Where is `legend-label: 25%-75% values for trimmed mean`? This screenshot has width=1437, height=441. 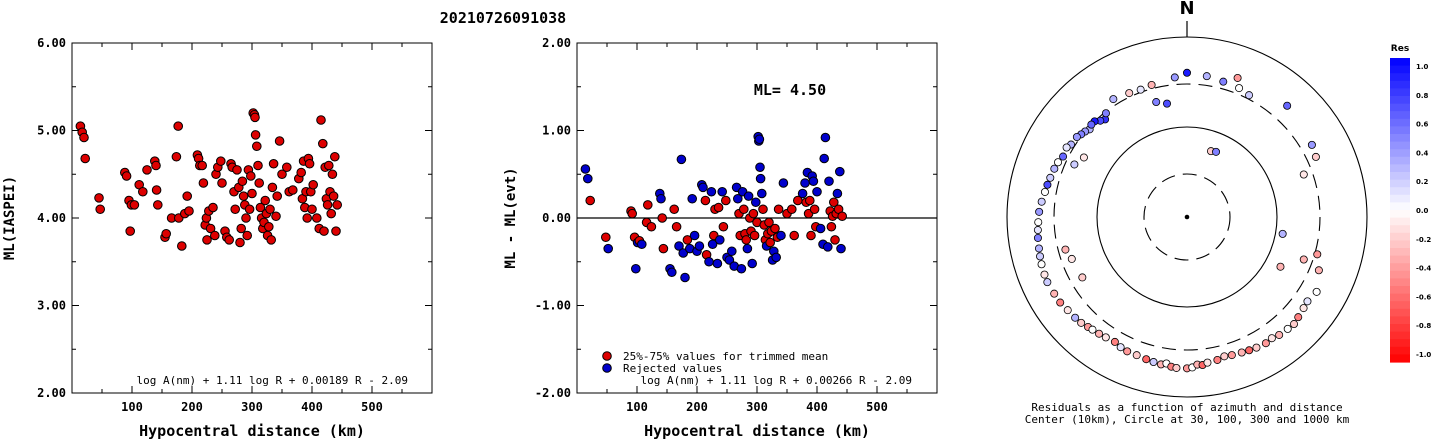
legend-label: 25%-75% values for trimmed mean is located at coordinates (725, 356).